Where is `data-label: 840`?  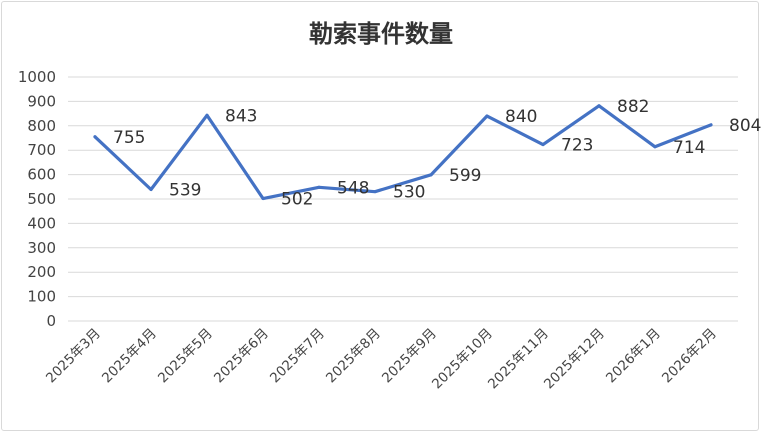
data-label: 840 is located at coordinates (521, 117).